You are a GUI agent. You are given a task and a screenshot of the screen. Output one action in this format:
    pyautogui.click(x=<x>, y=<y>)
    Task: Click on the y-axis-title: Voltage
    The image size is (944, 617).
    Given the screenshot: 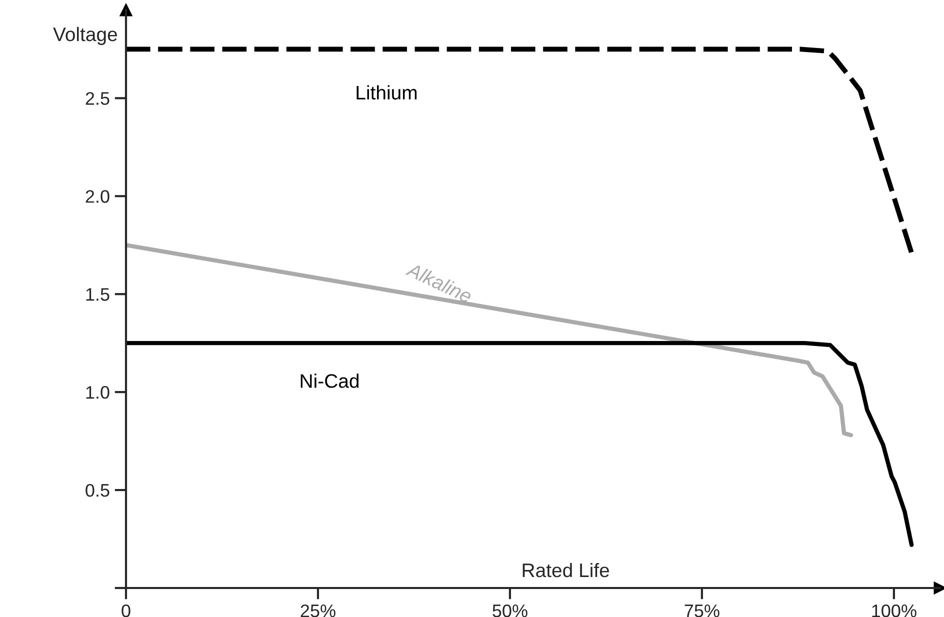 What is the action you would take?
    pyautogui.click(x=85, y=36)
    